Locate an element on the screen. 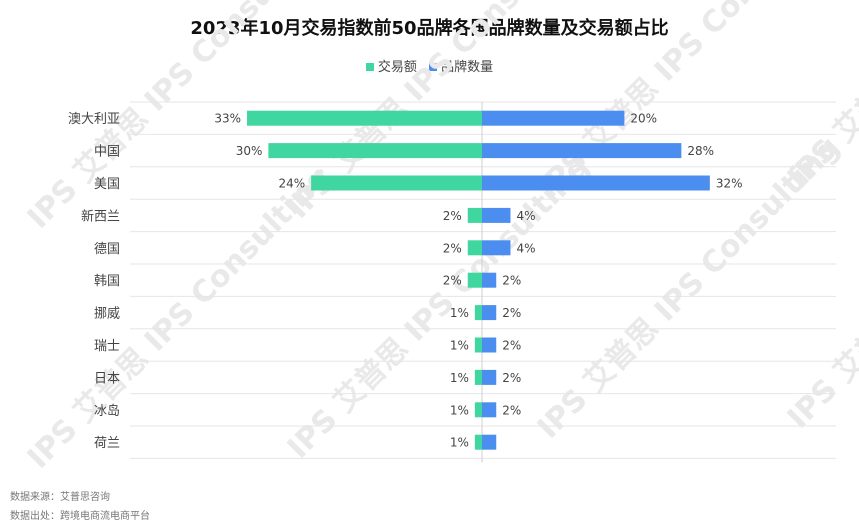  data-label-trade: 33% is located at coordinates (227, 119).